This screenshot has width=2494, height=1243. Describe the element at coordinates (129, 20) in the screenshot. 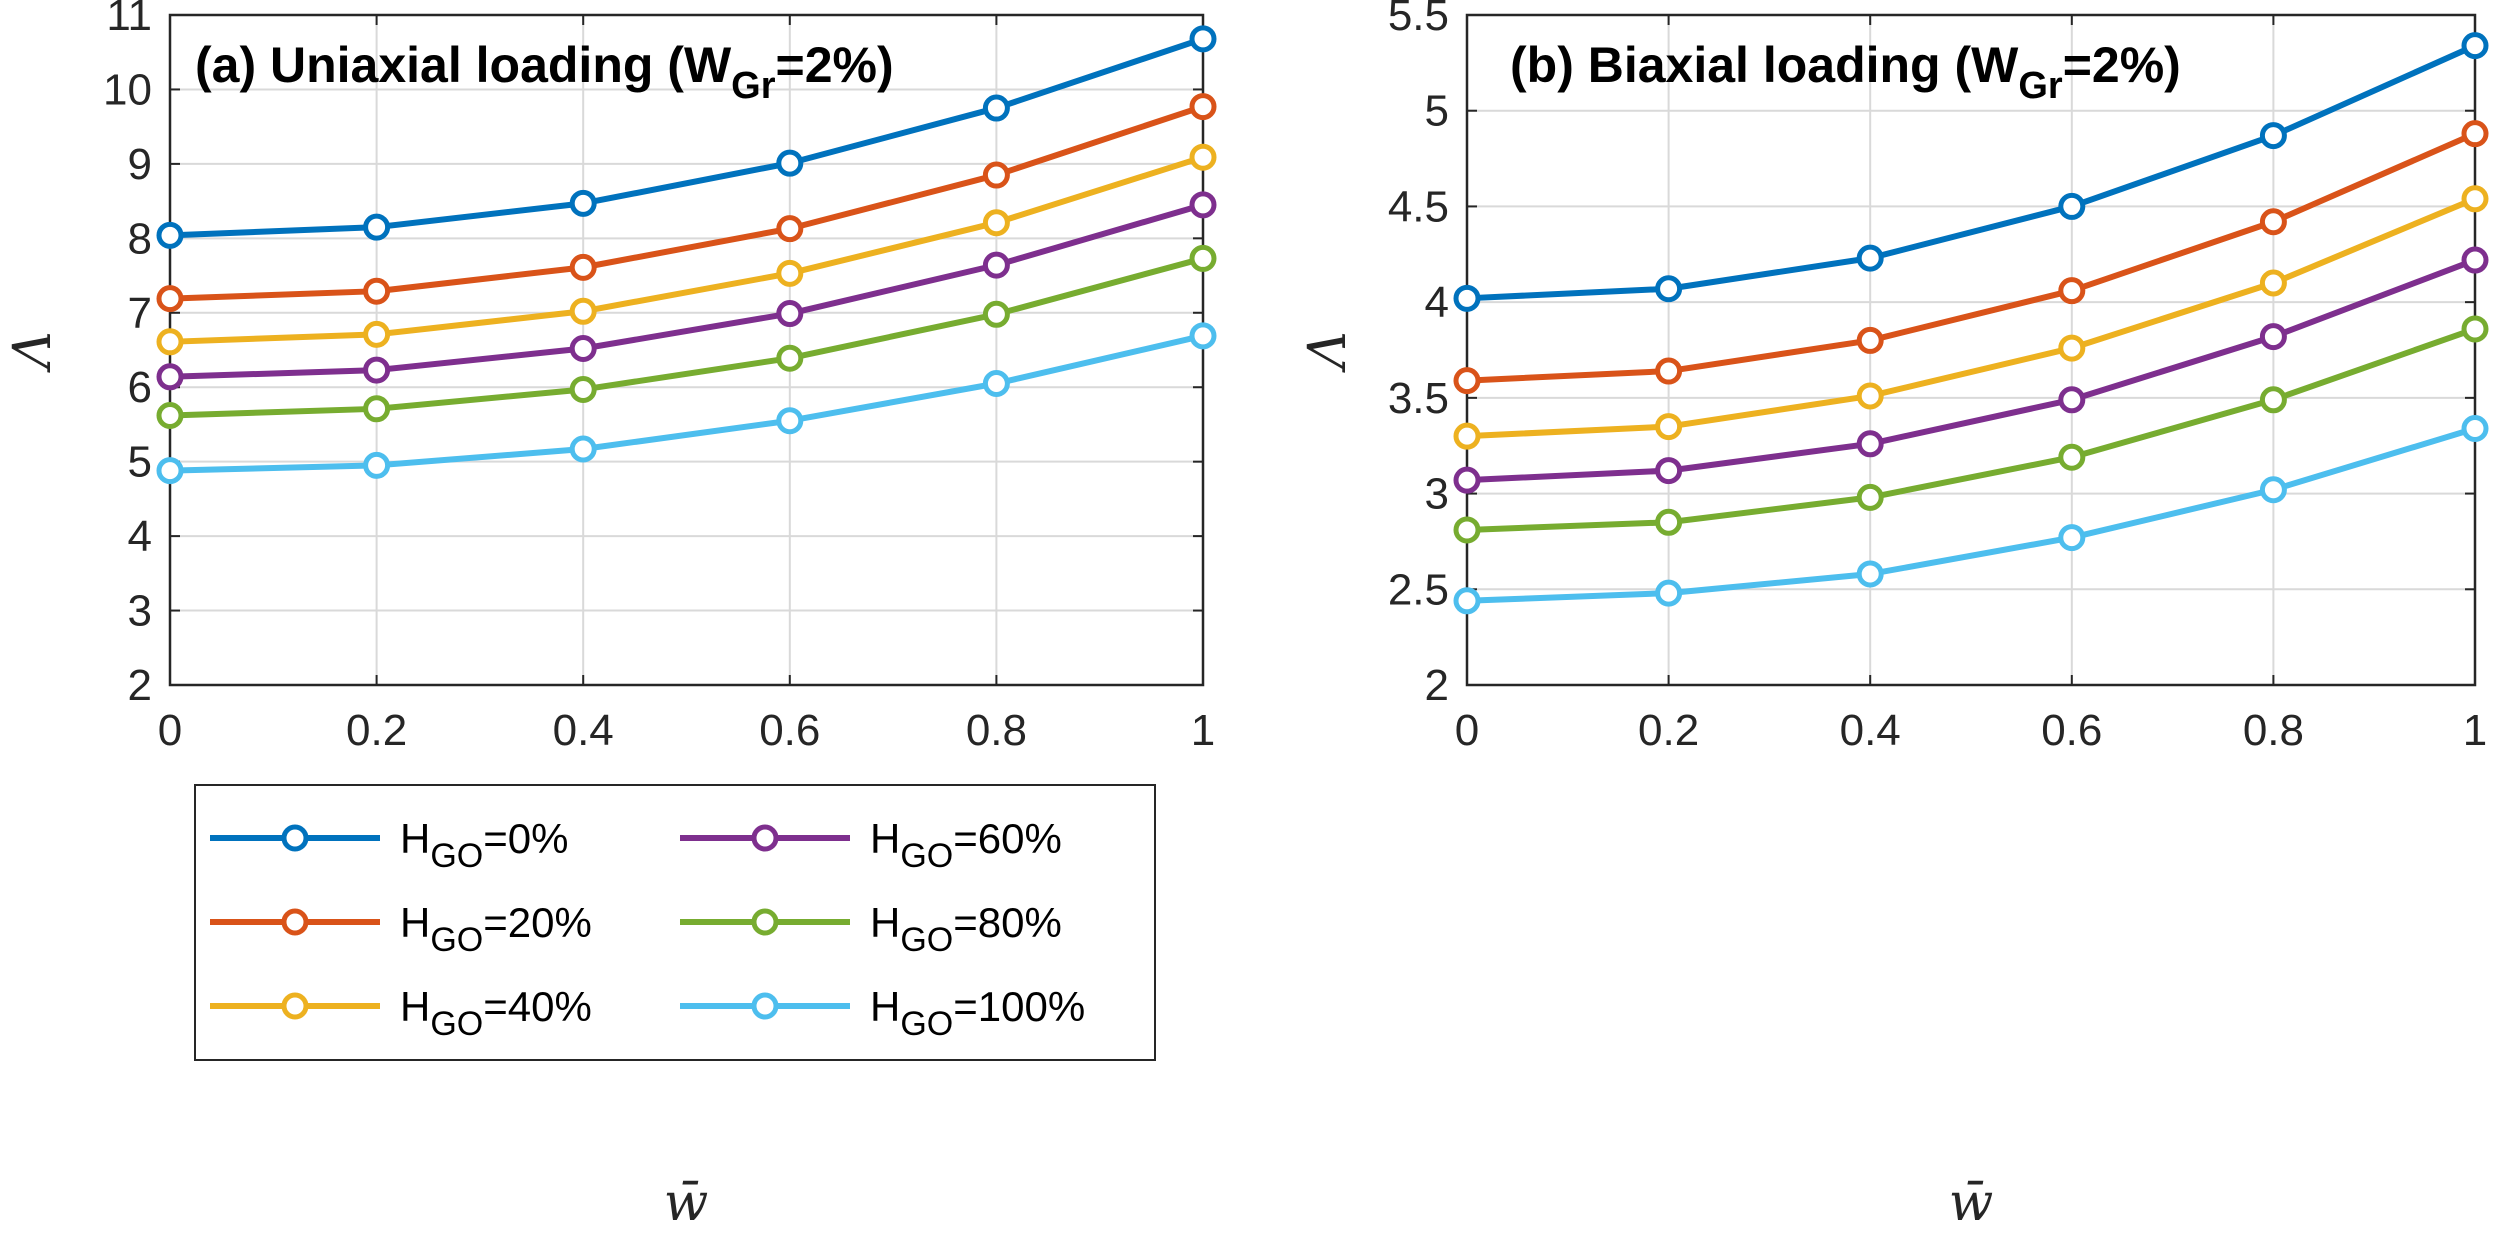

I see `y-tick-label: 11` at that location.